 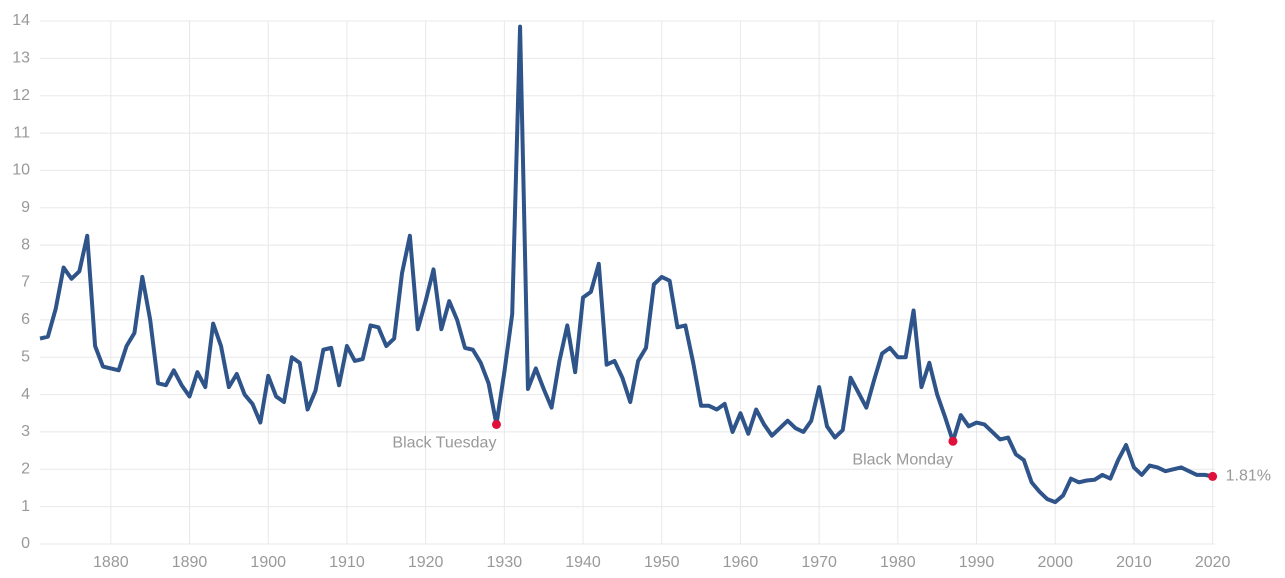 I want to click on y-tick-label: 0, so click(x=25, y=543).